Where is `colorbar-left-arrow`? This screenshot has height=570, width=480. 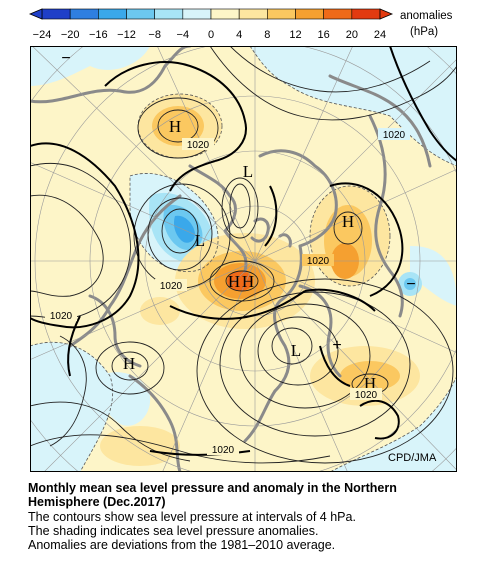 colorbar-left-arrow is located at coordinates (35, 14).